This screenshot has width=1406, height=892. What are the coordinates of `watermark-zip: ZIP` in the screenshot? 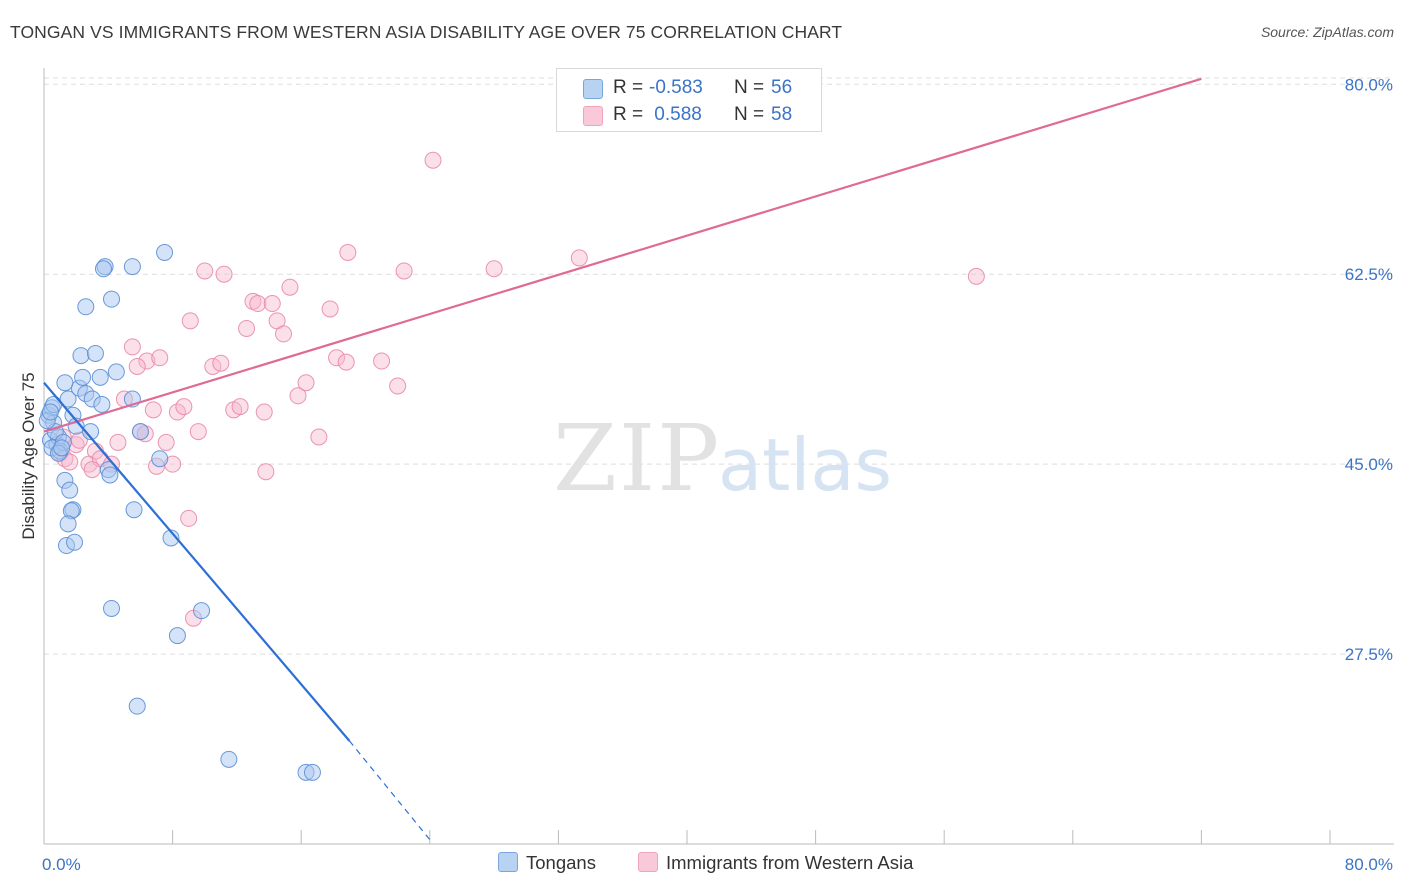 It's located at (637, 458).